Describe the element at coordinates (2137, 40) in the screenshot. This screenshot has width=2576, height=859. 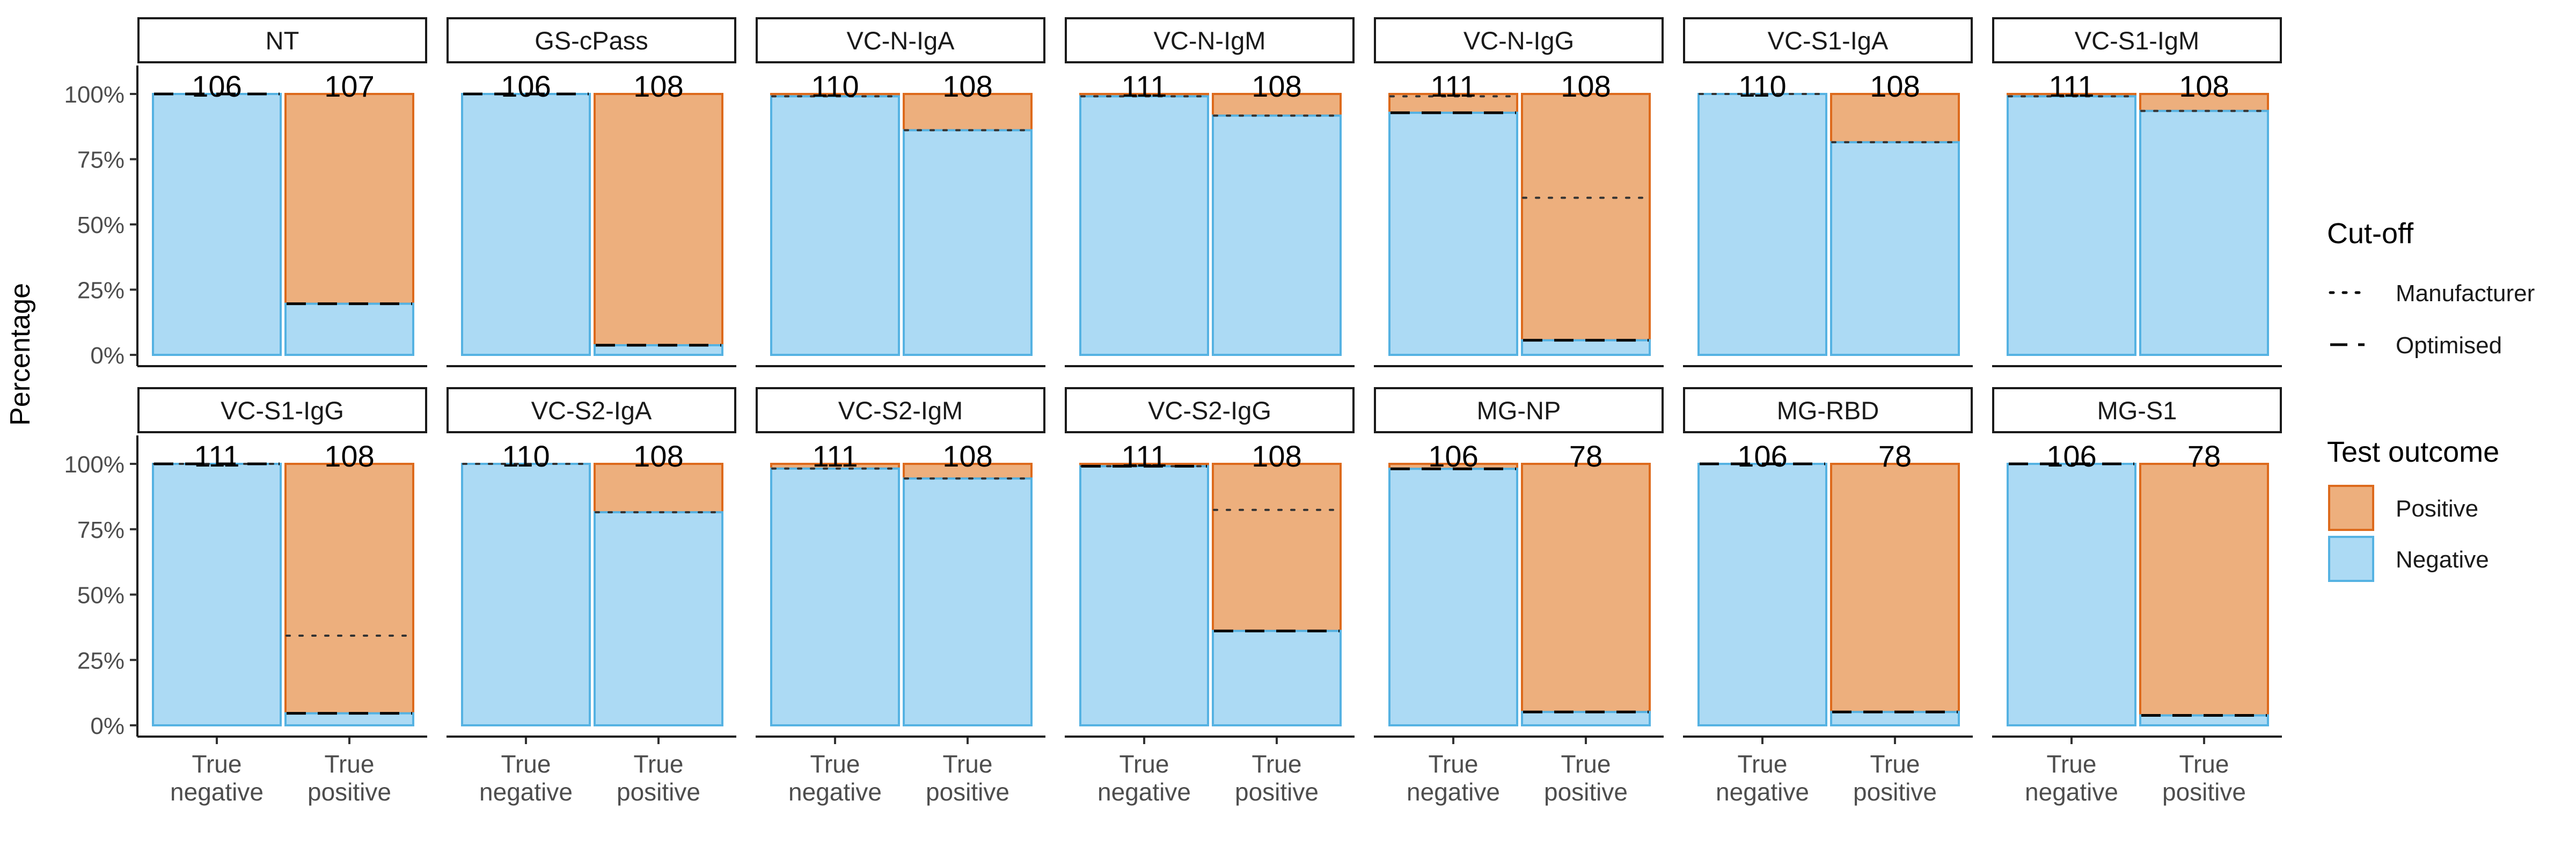
I see `facet-title: VC-S1-IgM` at that location.